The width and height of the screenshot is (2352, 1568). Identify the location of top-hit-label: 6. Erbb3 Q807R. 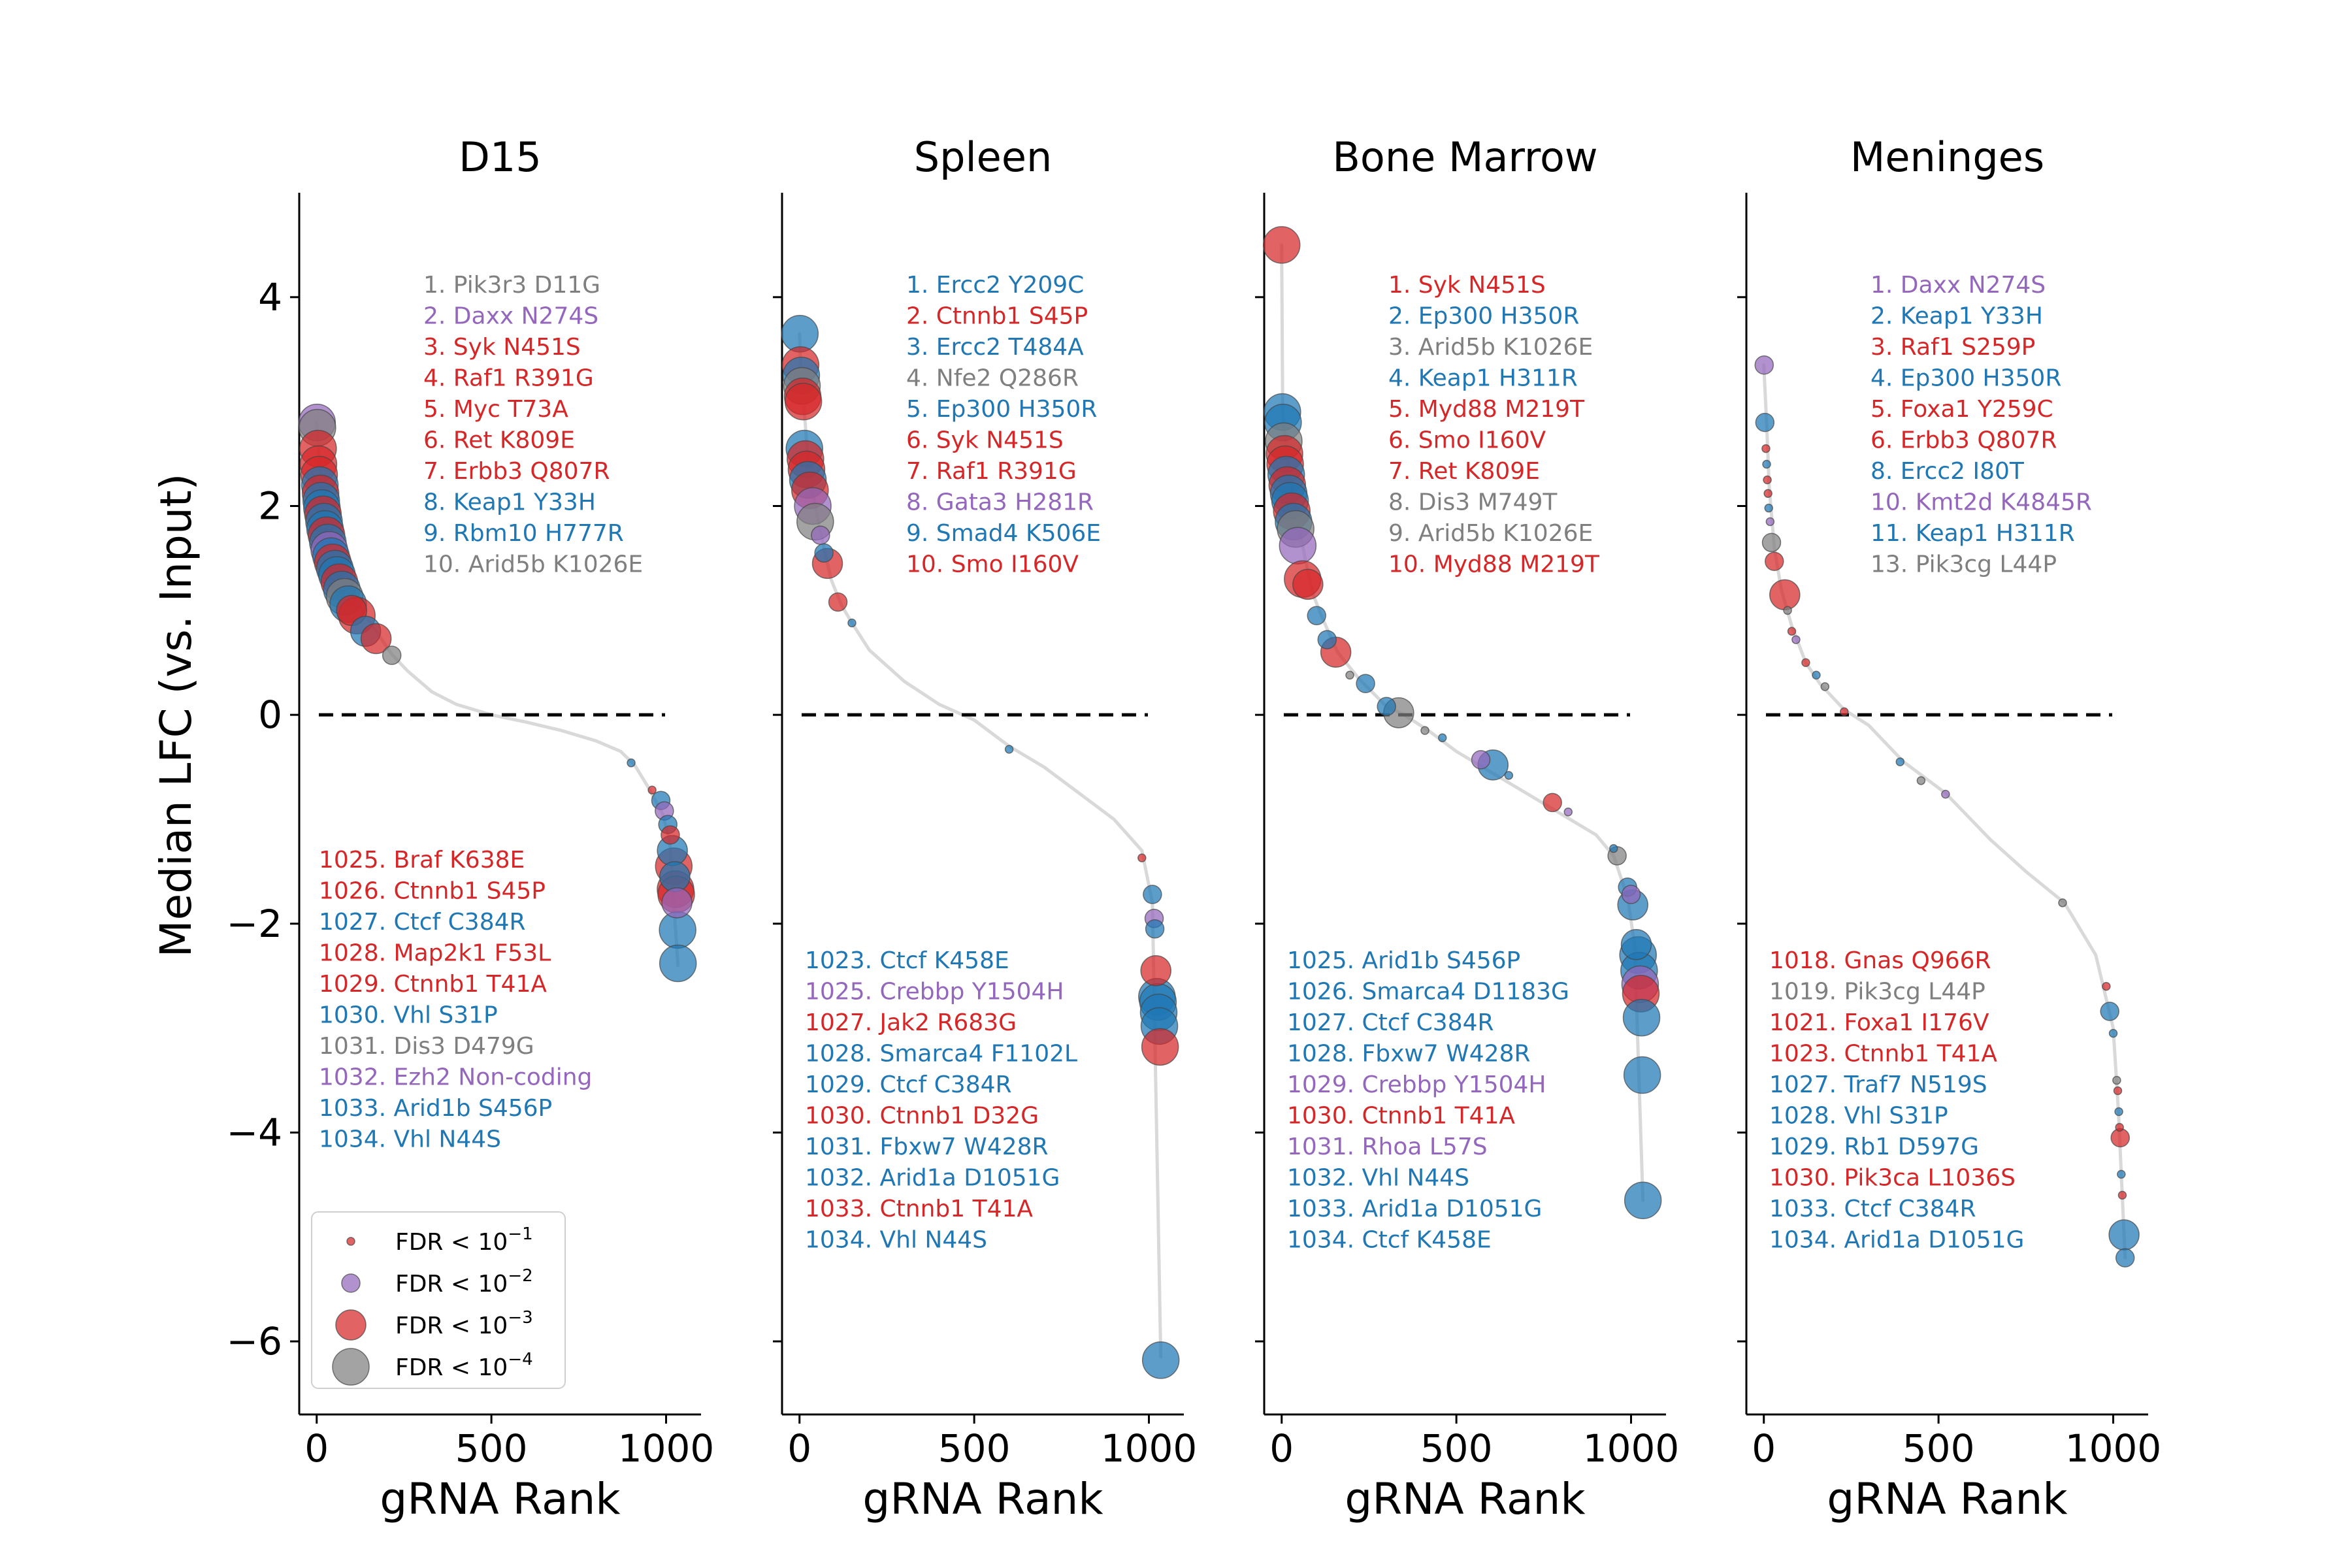
(1963, 440).